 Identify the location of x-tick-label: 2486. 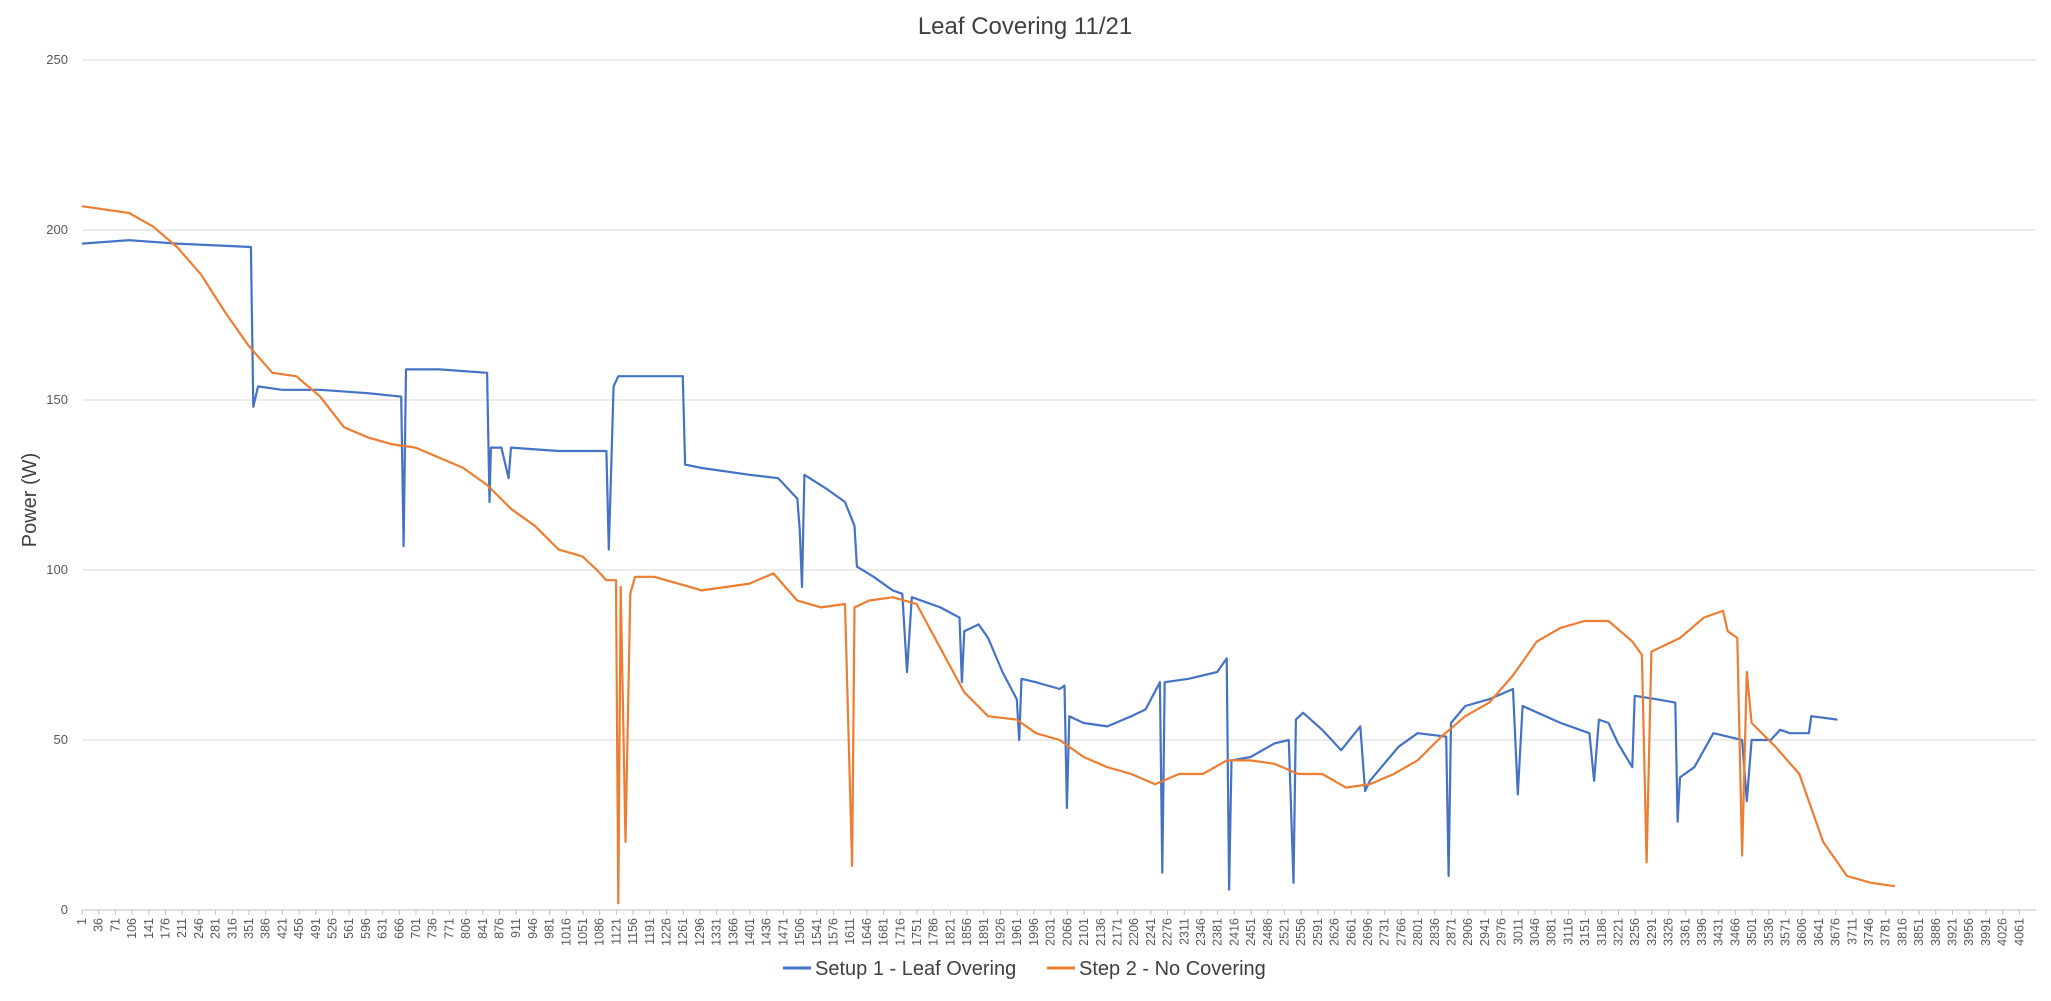
(1268, 932).